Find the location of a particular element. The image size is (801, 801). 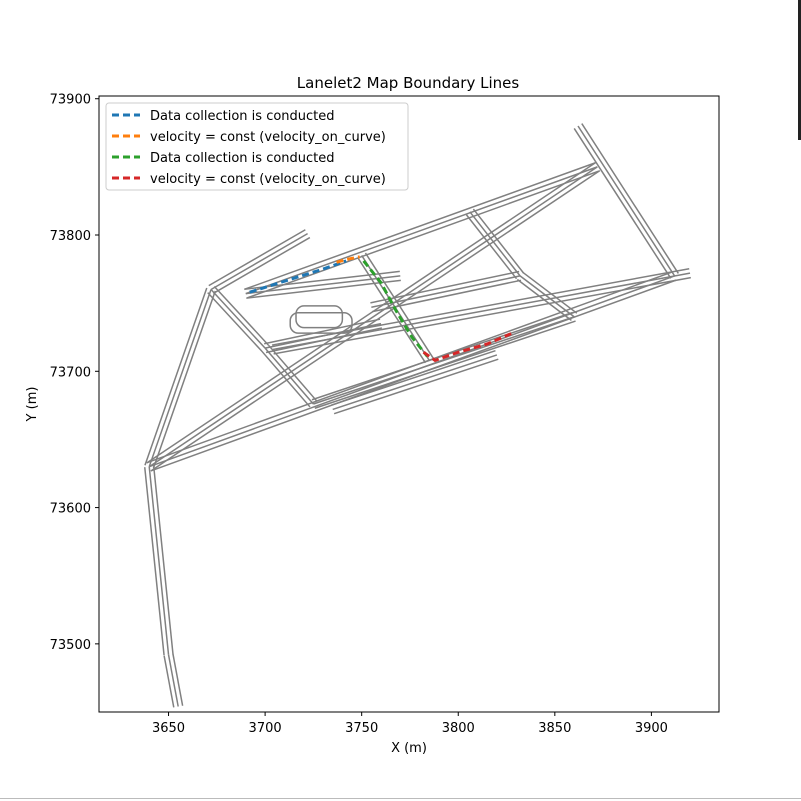

y-tick-label: 73900 is located at coordinates (70, 100).